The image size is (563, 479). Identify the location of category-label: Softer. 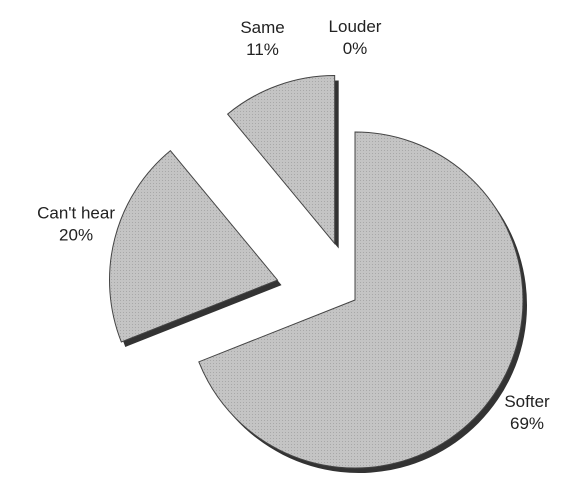
(527, 401).